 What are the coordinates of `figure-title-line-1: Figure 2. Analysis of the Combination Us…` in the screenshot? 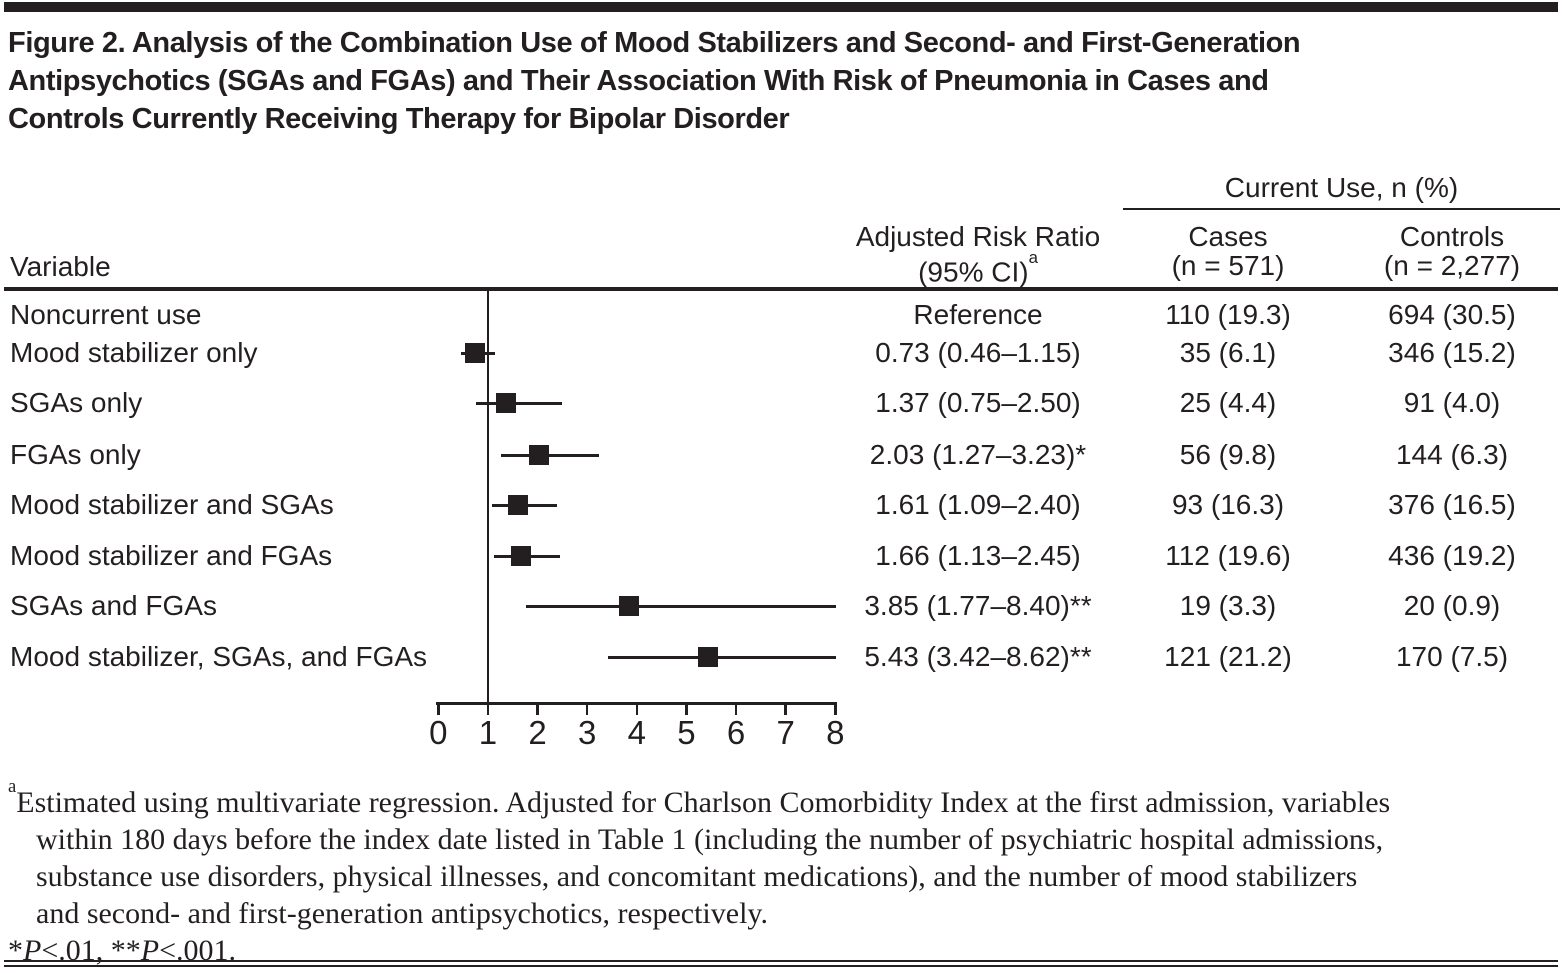 It's located at (654, 43).